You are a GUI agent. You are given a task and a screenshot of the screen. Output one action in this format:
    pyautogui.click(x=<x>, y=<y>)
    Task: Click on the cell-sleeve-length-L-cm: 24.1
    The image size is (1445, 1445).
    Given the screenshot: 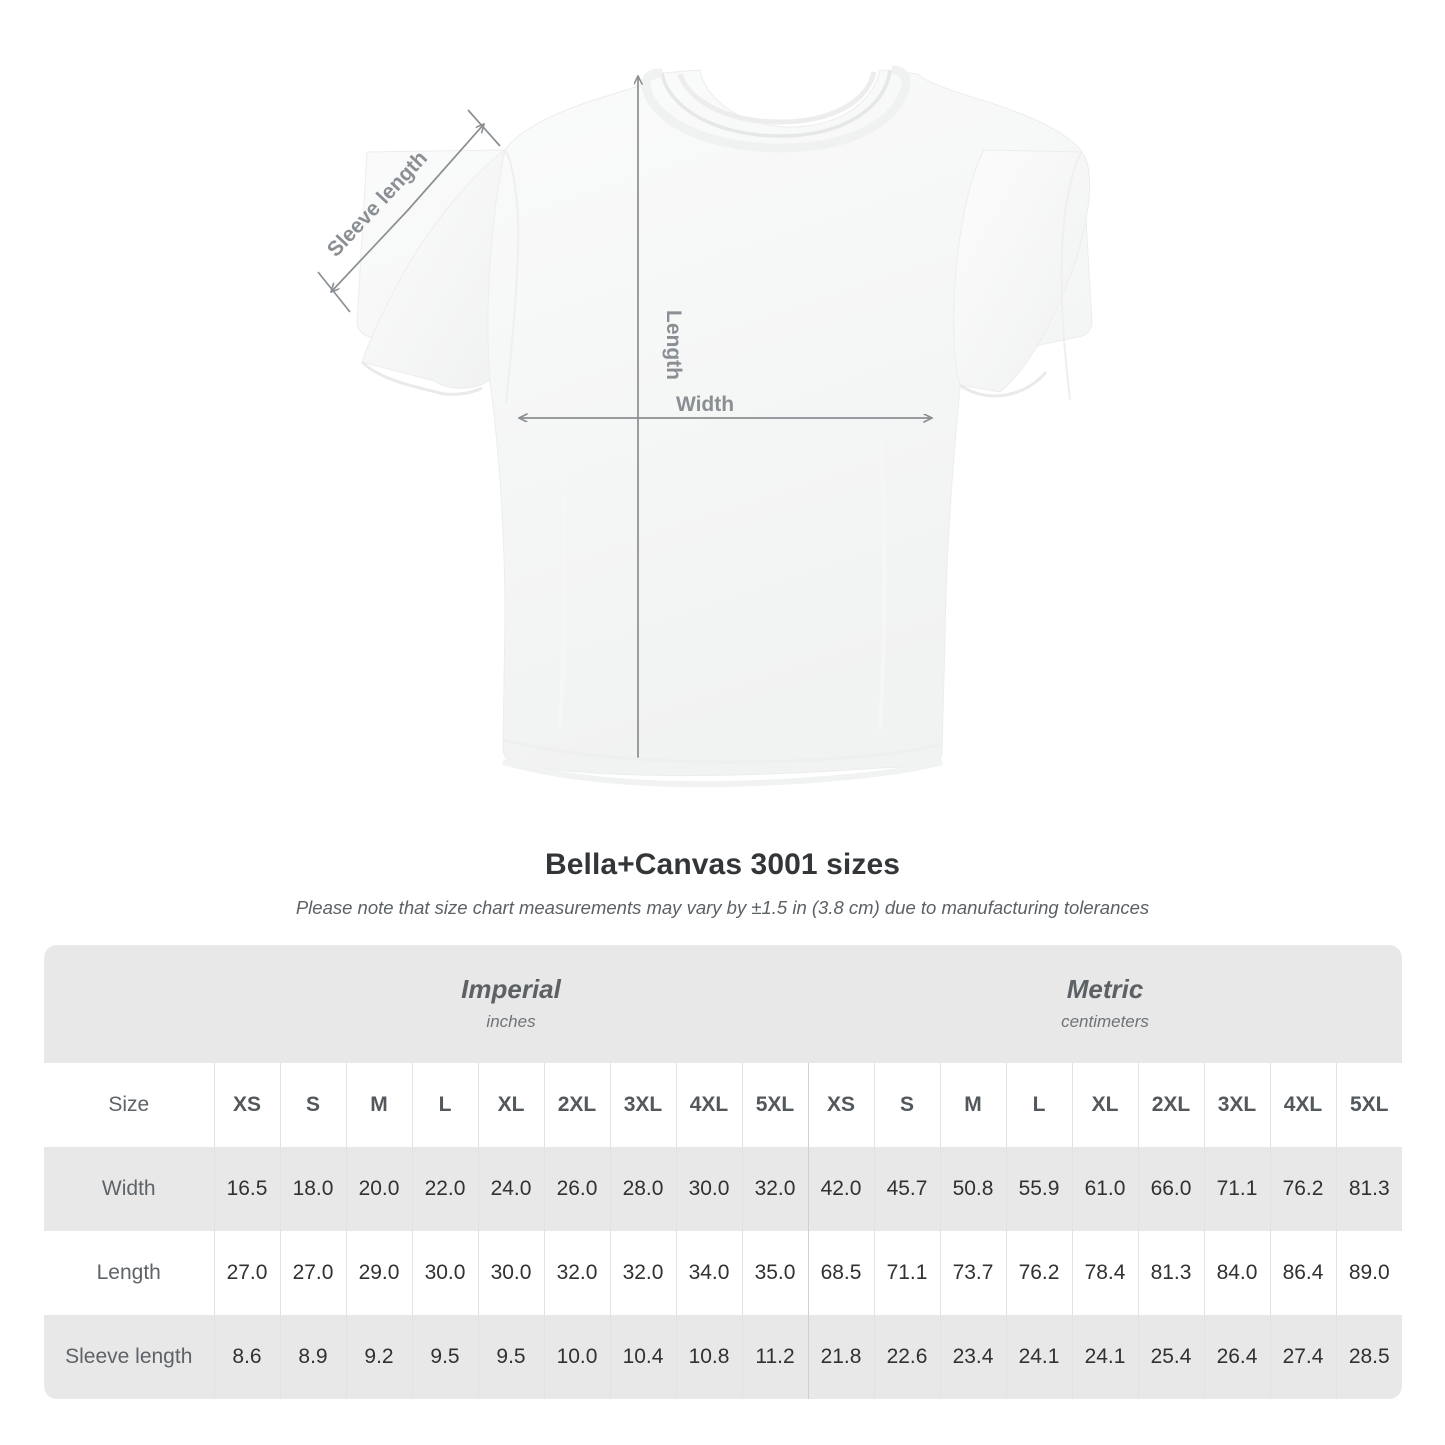 What is the action you would take?
    pyautogui.click(x=1038, y=1357)
    